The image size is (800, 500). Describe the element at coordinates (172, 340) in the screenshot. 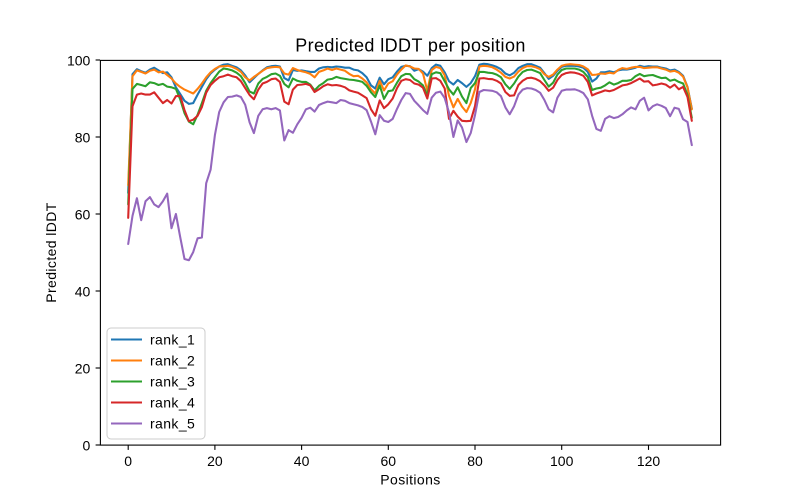

I see `svg-text: rank_1` at that location.